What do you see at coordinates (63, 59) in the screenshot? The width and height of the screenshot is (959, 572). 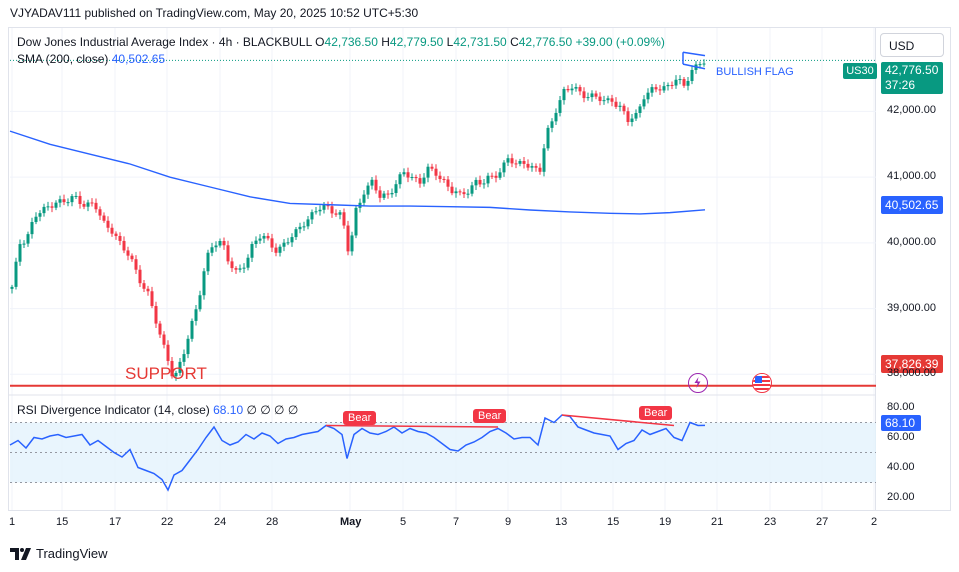 I see `sma-legend-label: SMA (200, close)` at bounding box center [63, 59].